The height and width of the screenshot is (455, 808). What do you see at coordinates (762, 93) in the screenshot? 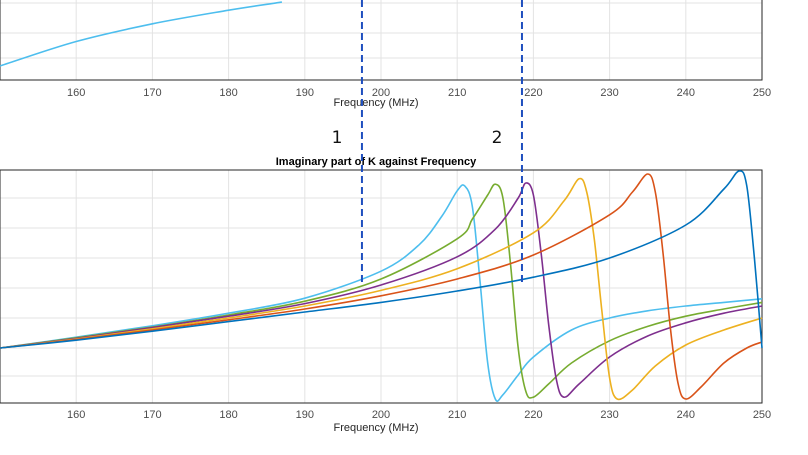
I see `top-x-tick-label: 250` at bounding box center [762, 93].